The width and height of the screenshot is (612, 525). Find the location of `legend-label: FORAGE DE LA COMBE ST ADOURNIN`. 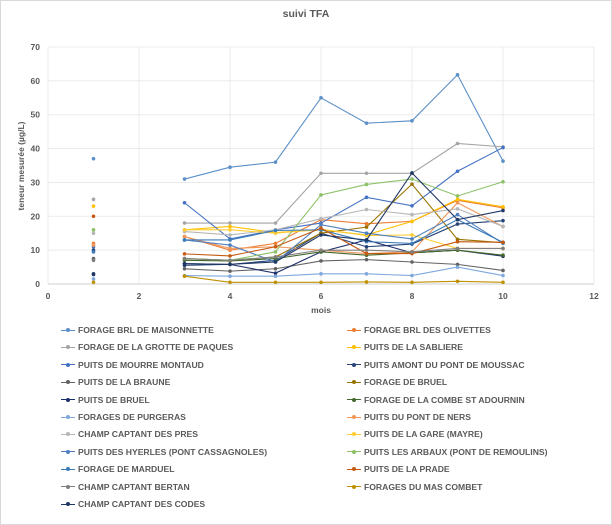

legend-label: FORAGE DE LA COMBE ST ADOURNIN is located at coordinates (444, 399).